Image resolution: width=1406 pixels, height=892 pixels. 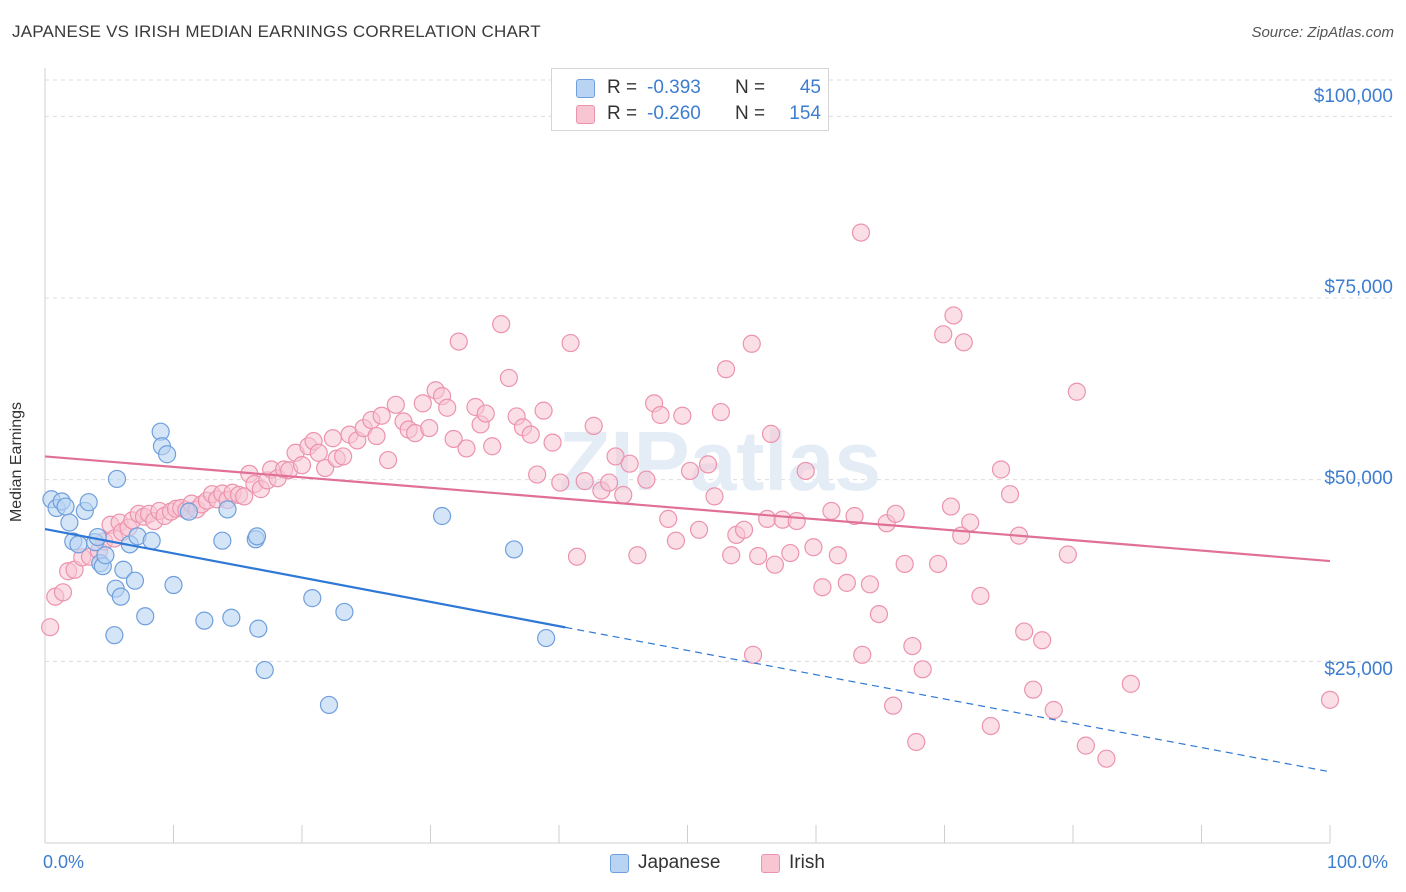 I want to click on r-value: -0.260, so click(x=674, y=113).